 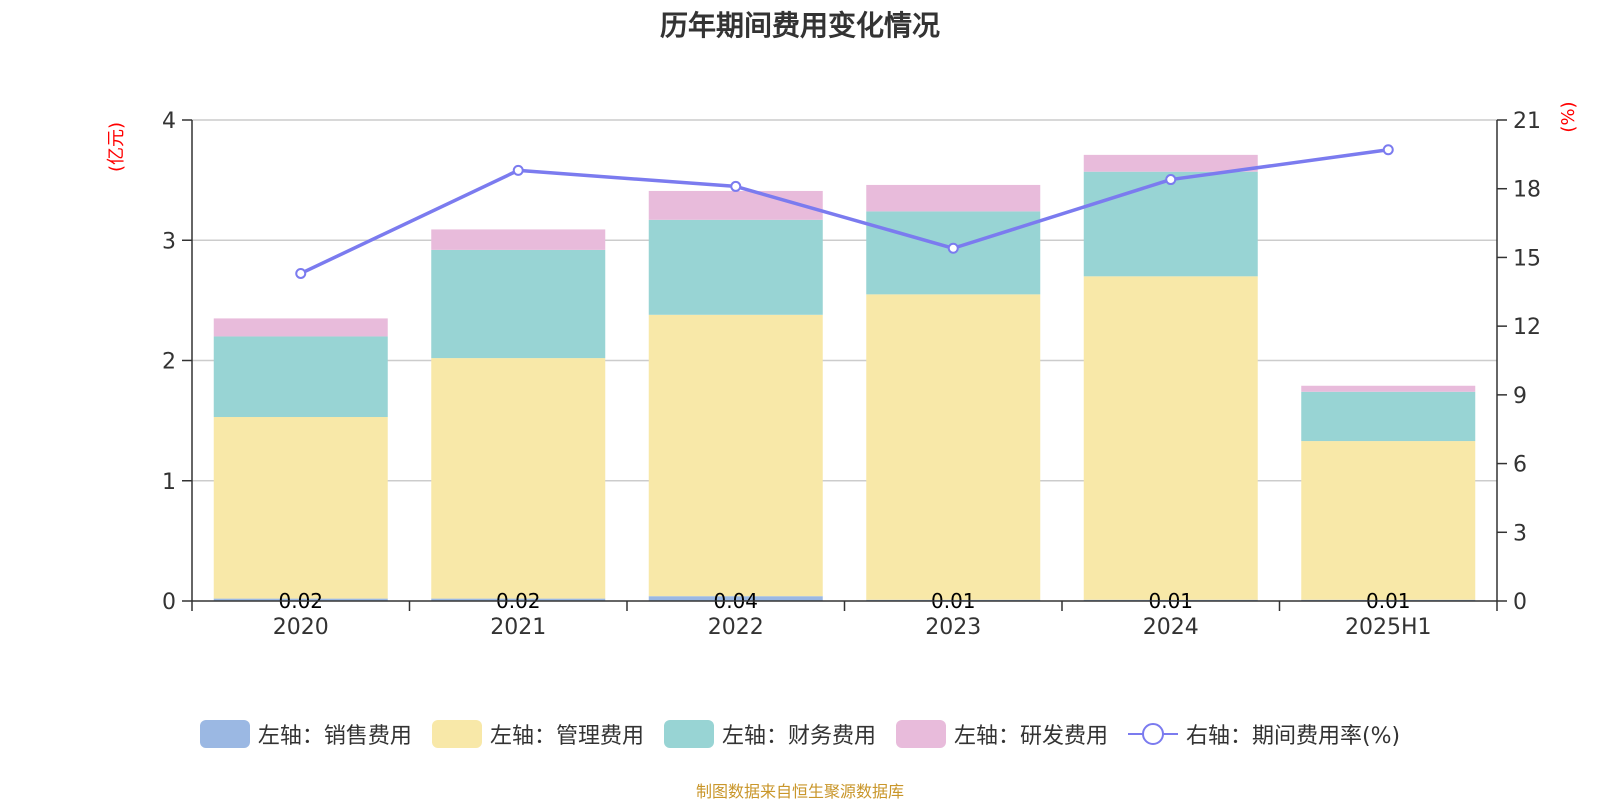 I want to click on y-left-tick-label: 4, so click(x=169, y=121).